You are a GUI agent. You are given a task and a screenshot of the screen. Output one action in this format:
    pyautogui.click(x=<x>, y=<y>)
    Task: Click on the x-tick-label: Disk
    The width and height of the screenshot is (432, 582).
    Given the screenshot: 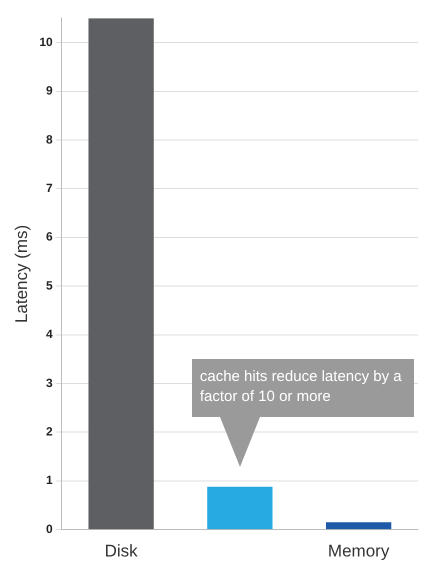 What is the action you would take?
    pyautogui.click(x=121, y=550)
    